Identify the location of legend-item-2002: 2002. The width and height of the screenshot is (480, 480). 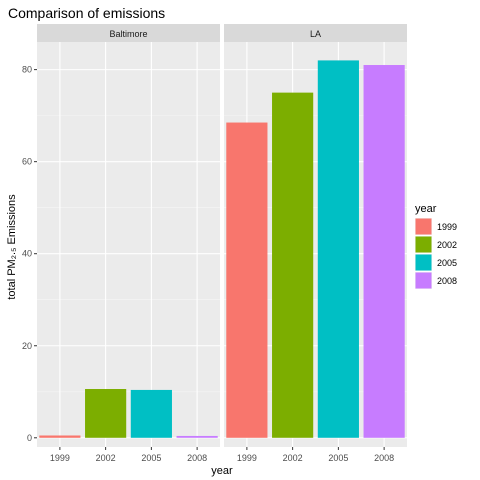
(436, 244).